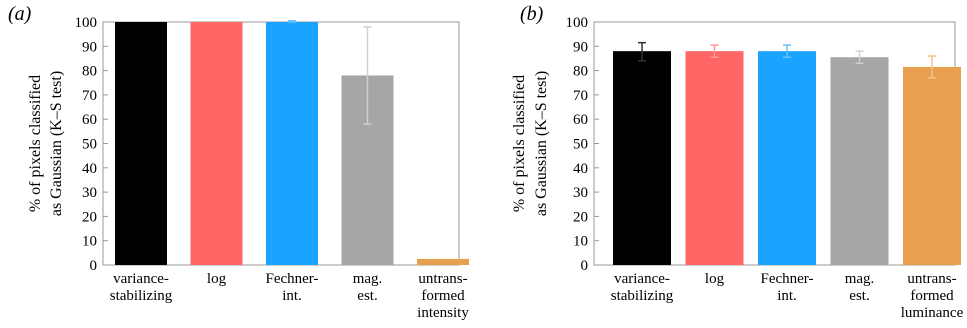 Image resolution: width=967 pixels, height=328 pixels. What do you see at coordinates (443, 313) in the screenshot?
I see `x-category-label: intensity` at bounding box center [443, 313].